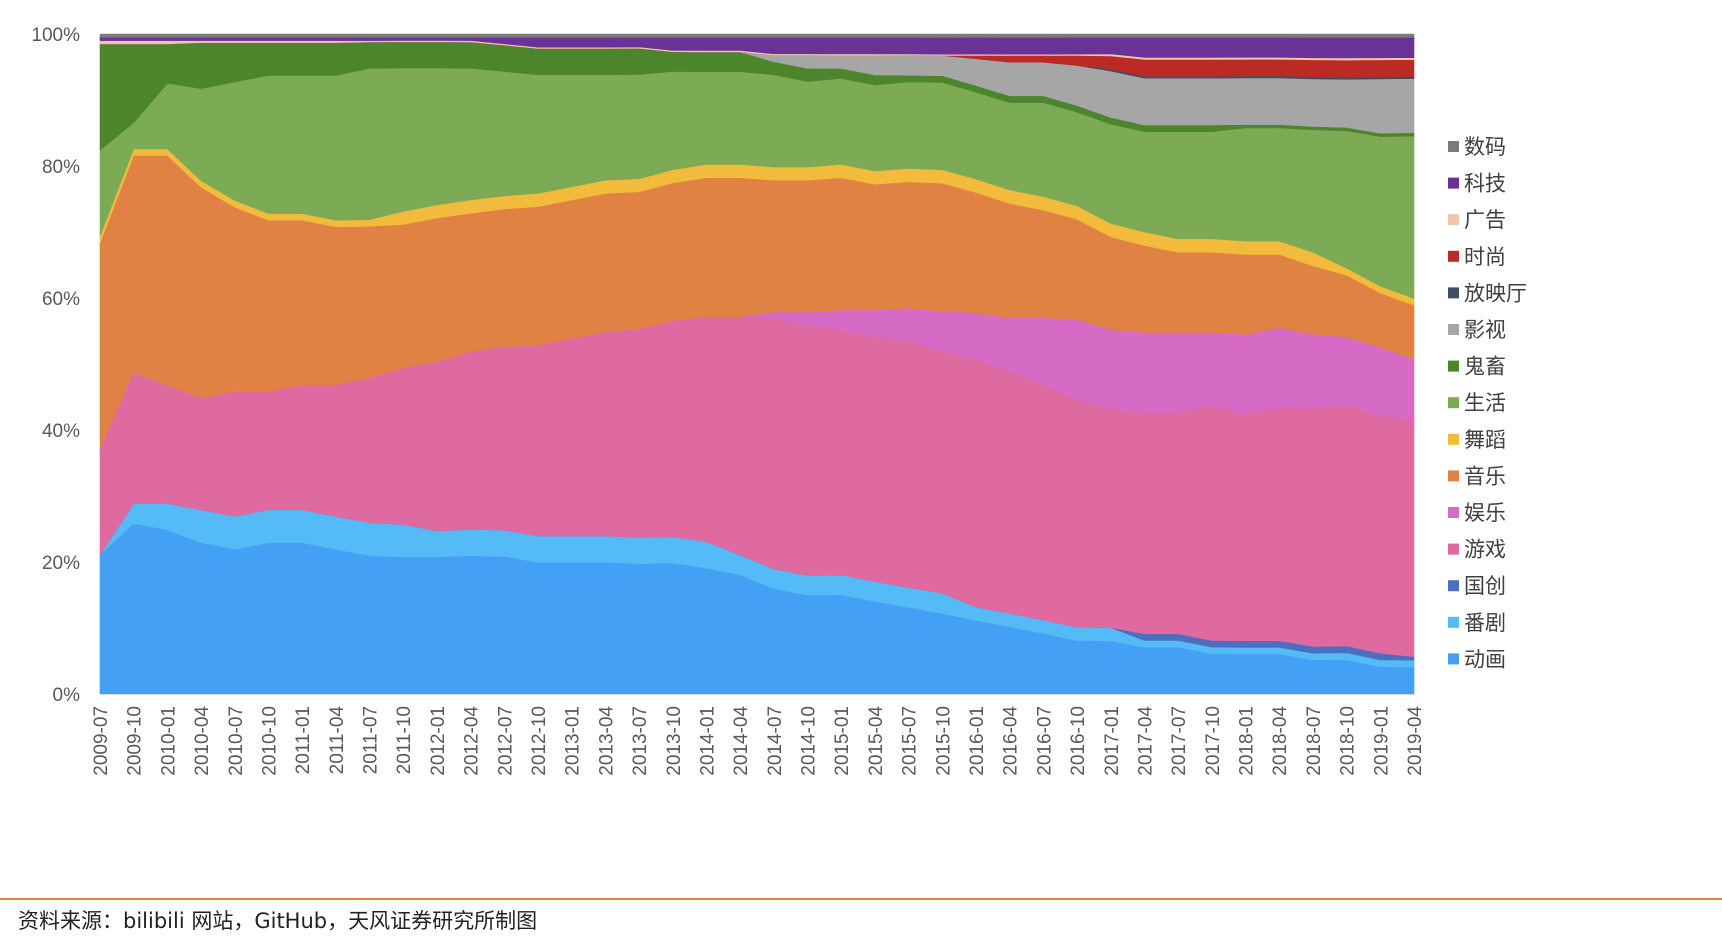 The height and width of the screenshot is (936, 1722). I want to click on legend-item: 科技, so click(1477, 184).